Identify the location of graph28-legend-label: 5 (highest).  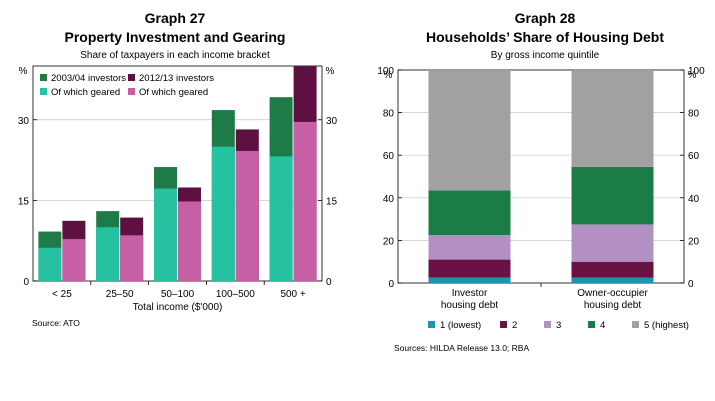
(666, 325).